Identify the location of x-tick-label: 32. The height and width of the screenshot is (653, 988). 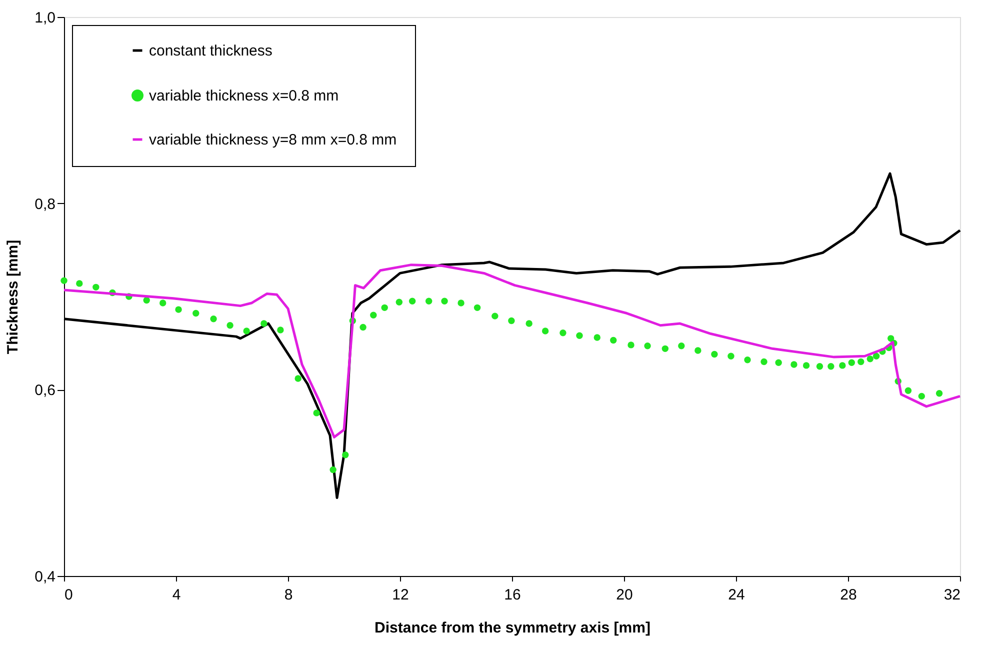
(952, 595).